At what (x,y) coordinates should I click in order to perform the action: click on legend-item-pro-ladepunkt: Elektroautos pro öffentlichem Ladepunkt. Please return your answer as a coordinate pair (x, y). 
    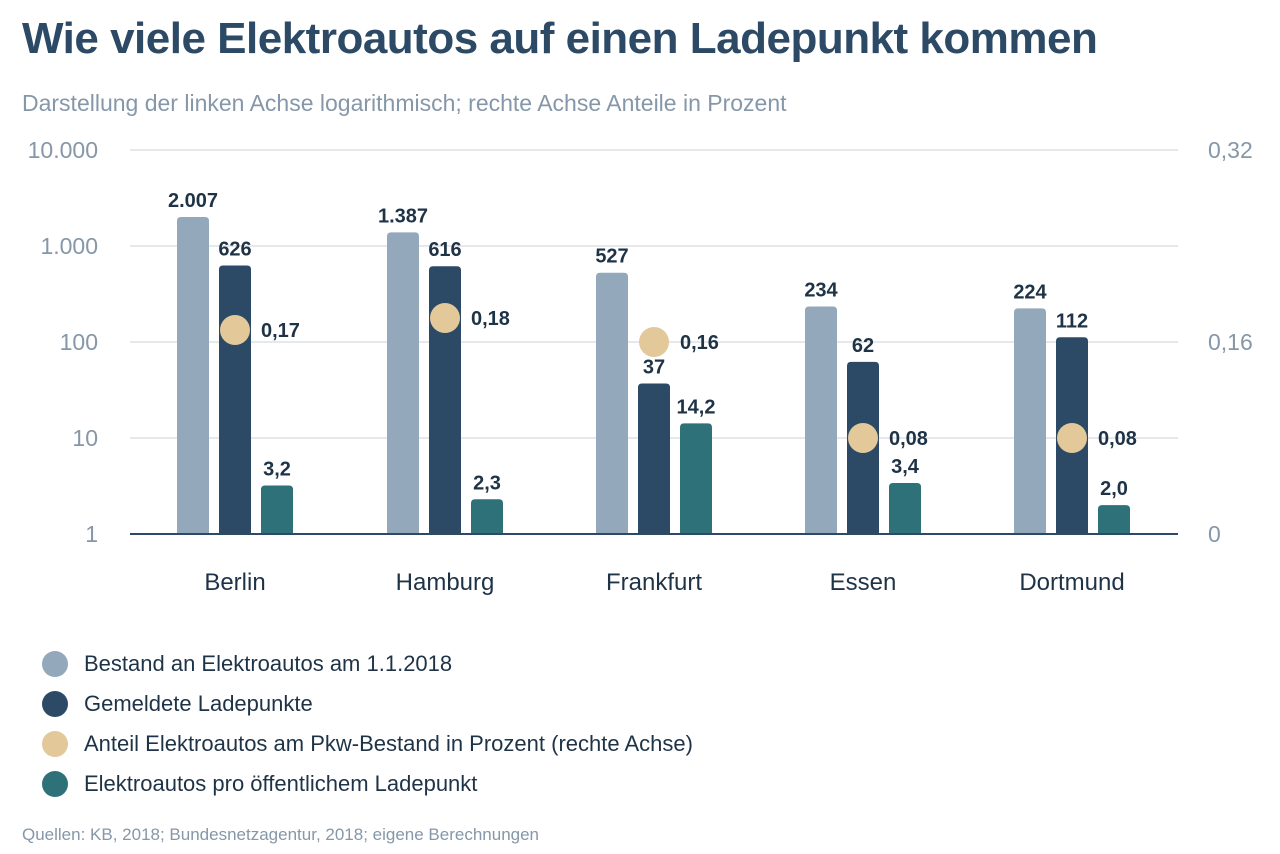
    Looking at the image, I should click on (367, 784).